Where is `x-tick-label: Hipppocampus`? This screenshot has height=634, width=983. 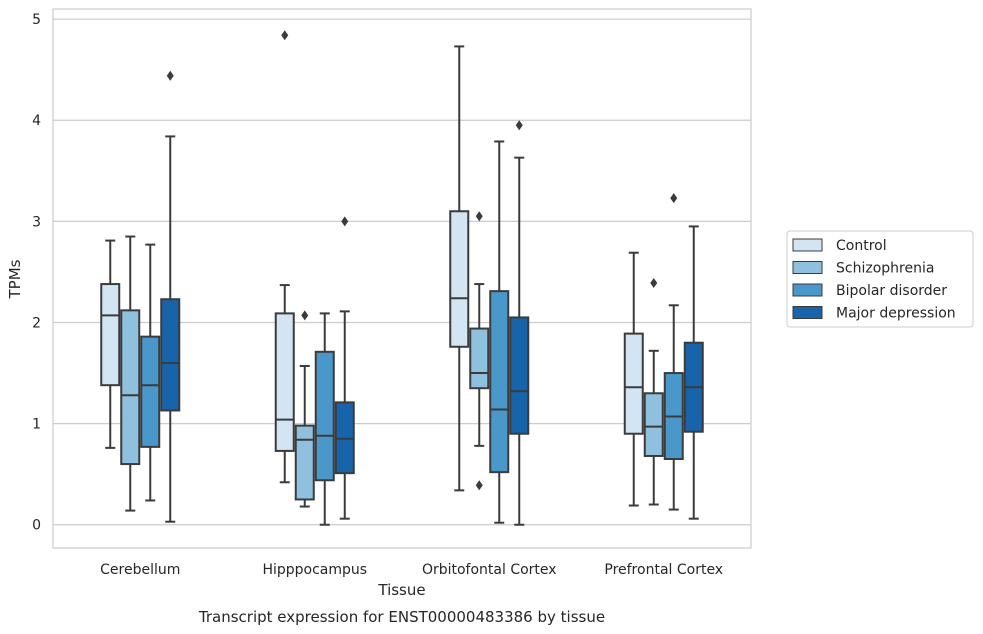
x-tick-label: Hipppocampus is located at coordinates (314, 570).